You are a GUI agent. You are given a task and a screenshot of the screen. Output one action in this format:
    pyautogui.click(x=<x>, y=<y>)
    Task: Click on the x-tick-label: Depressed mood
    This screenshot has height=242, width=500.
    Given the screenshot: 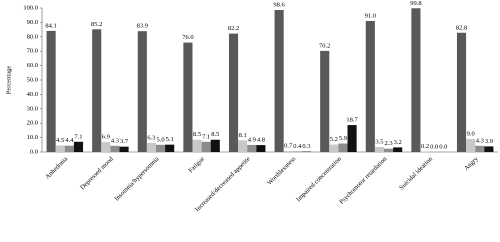 What is the action you would take?
    pyautogui.click(x=97, y=173)
    